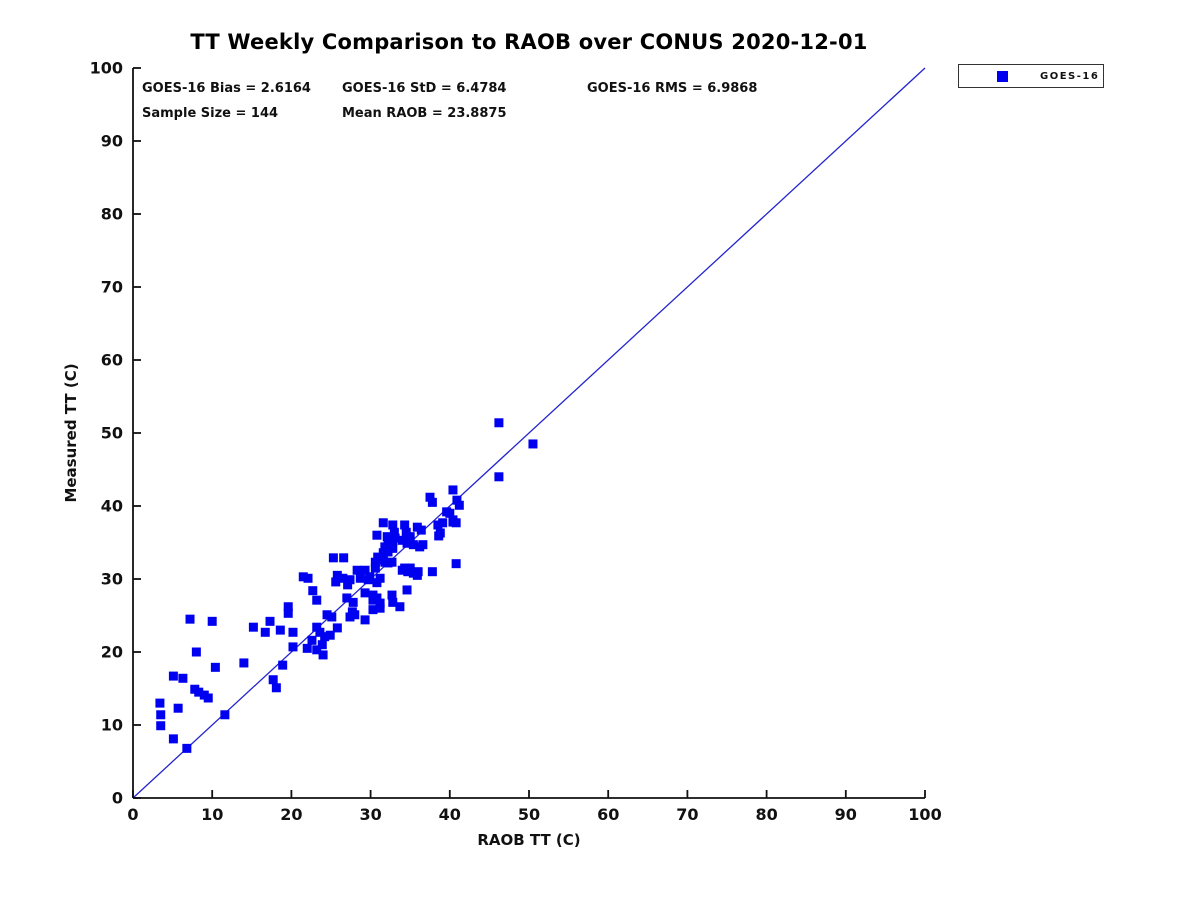 This screenshot has height=900, width=1200. What do you see at coordinates (117, 798) in the screenshot?
I see `y-tick-label: 0` at bounding box center [117, 798].